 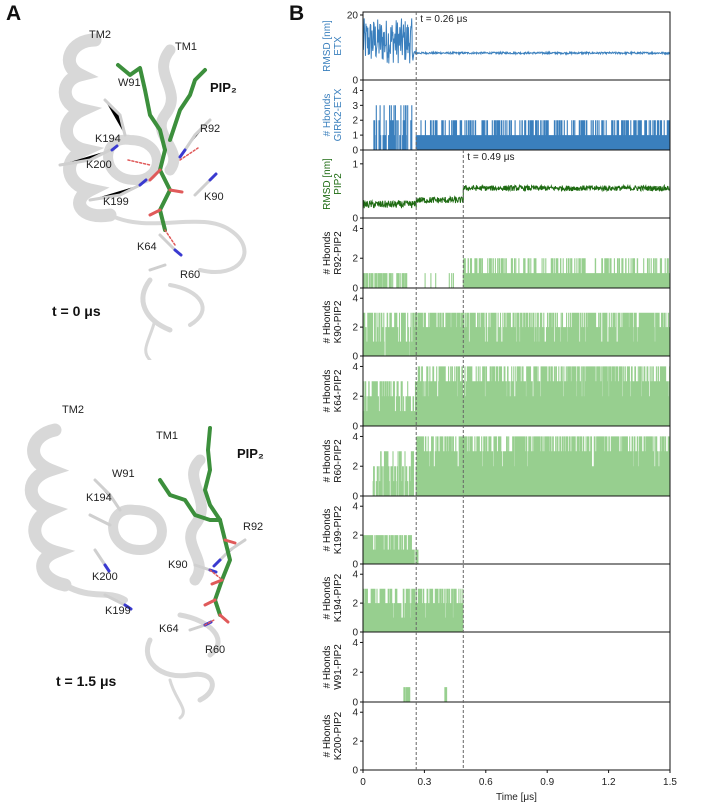 What do you see at coordinates (355, 229) in the screenshot?
I see `ytick-label-3-2: 4` at bounding box center [355, 229].